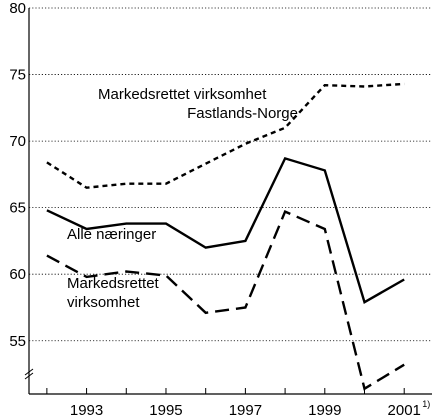 Image resolution: width=436 pixels, height=420 pixels. I want to click on x-tick-label-1999: 1999, so click(324, 410).